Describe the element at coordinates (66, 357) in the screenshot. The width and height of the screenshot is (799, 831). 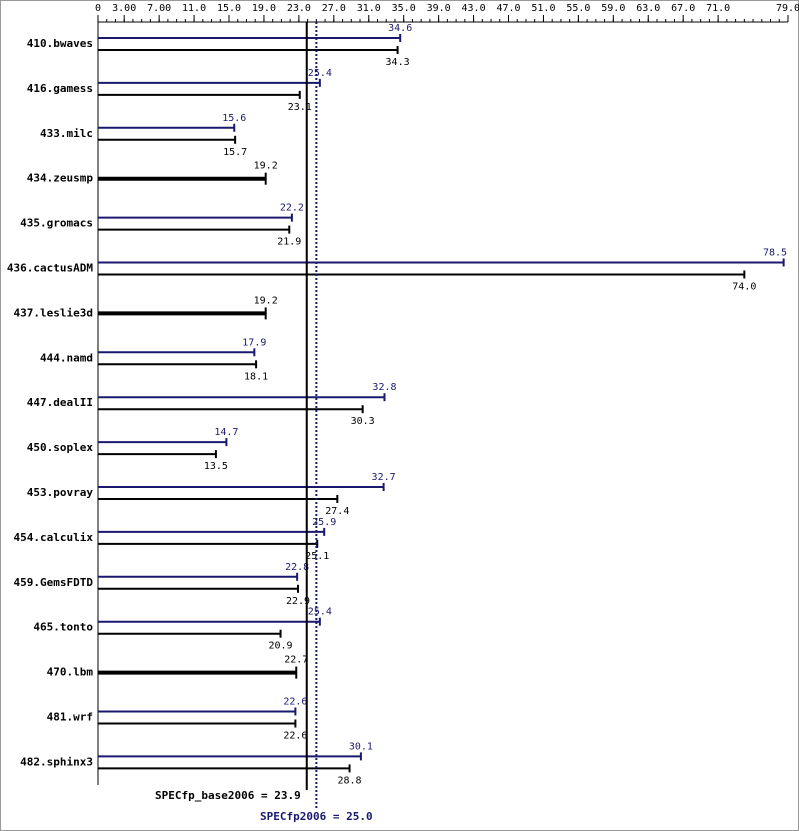
I see `category-label: 444.namd` at that location.